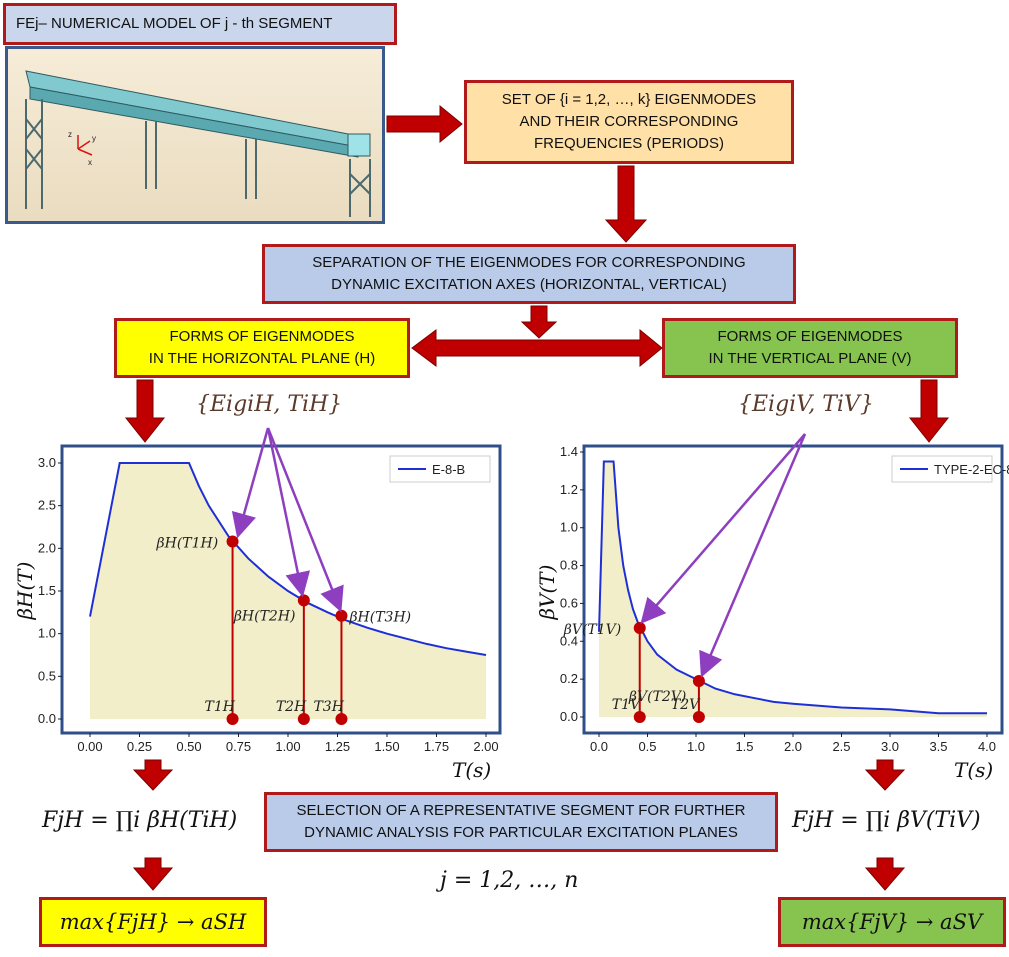  Describe the element at coordinates (187, 544) in the screenshot. I see `chart-h-point-label-1: βH(T1H)` at that location.